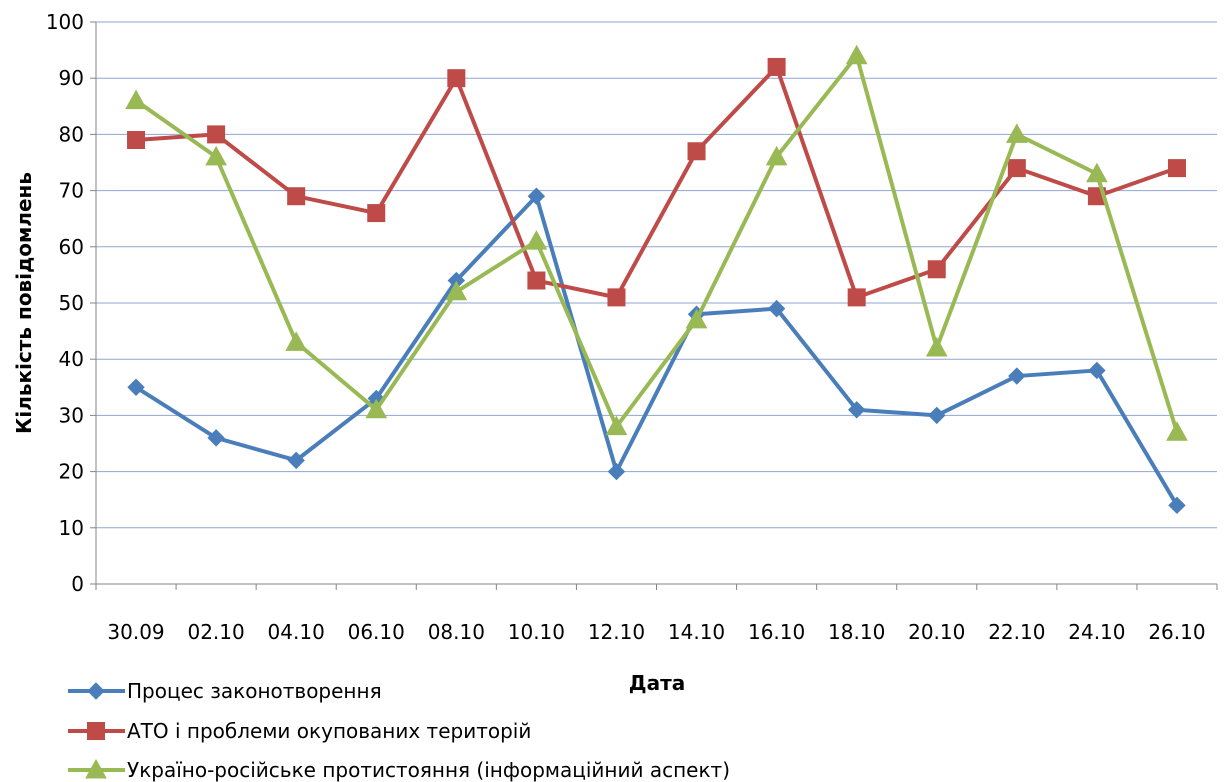 The width and height of the screenshot is (1227, 782). Describe the element at coordinates (456, 632) in the screenshot. I see `x-tick-label: 08.10` at that location.